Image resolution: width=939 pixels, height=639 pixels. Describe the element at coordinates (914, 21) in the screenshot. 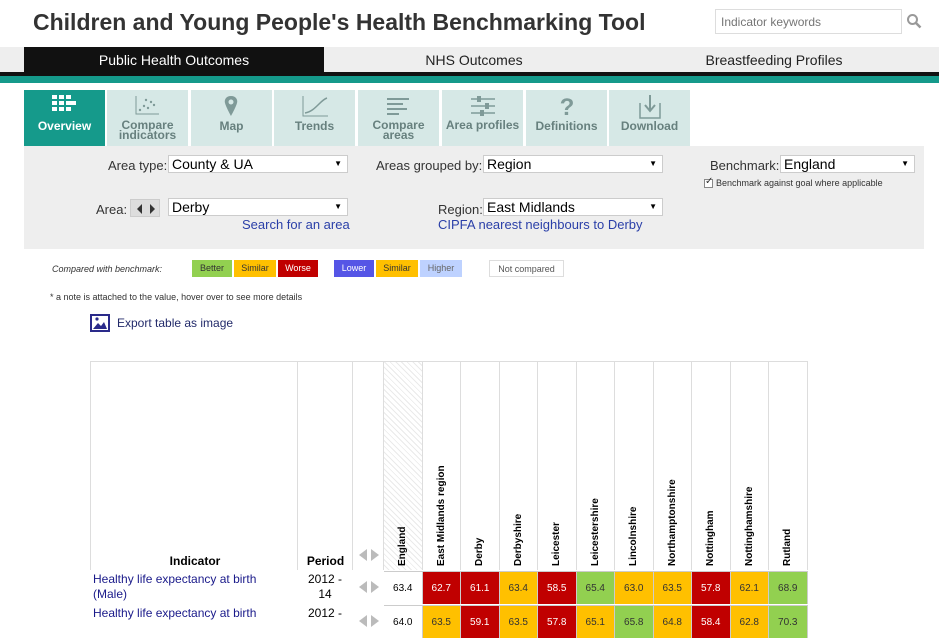

I see `search-icon` at that location.